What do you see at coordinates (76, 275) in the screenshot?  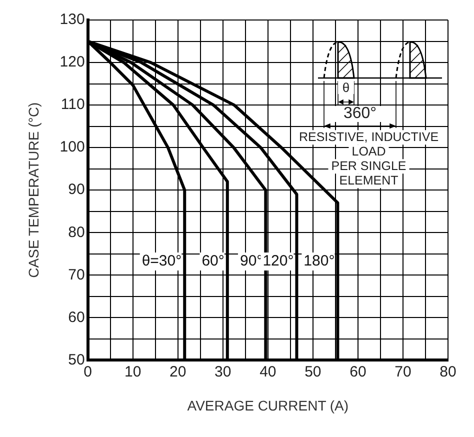 I see `y-tick-label: 70` at bounding box center [76, 275].